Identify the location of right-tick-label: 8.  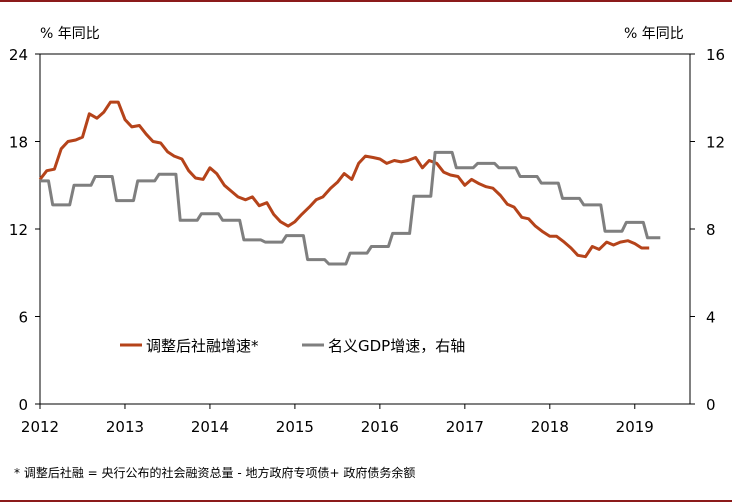
(711, 230).